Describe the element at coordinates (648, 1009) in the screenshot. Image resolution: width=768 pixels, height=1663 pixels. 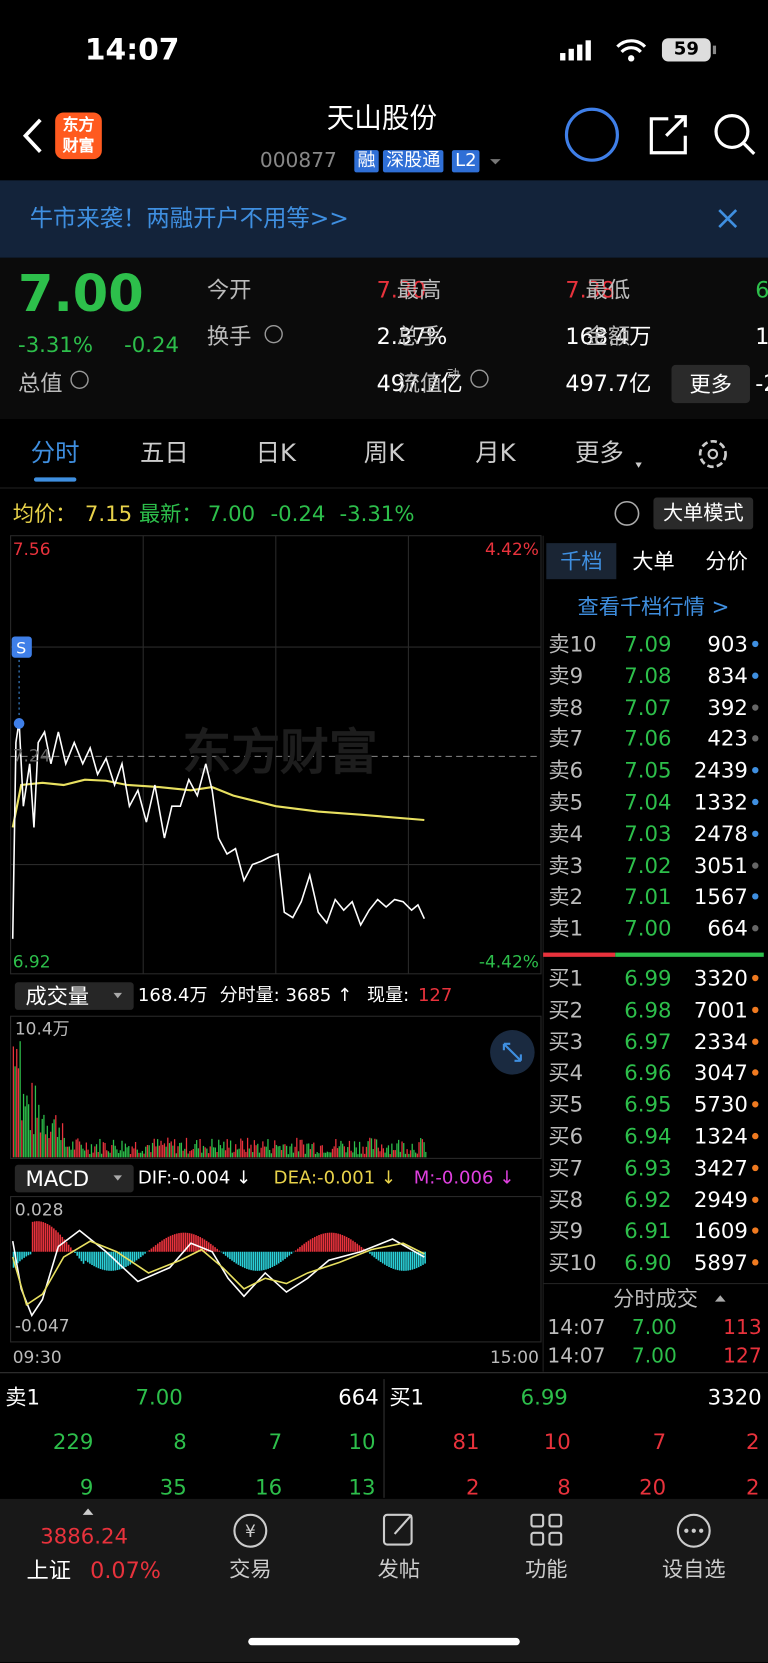
I see `bid-price: 6.98` at that location.